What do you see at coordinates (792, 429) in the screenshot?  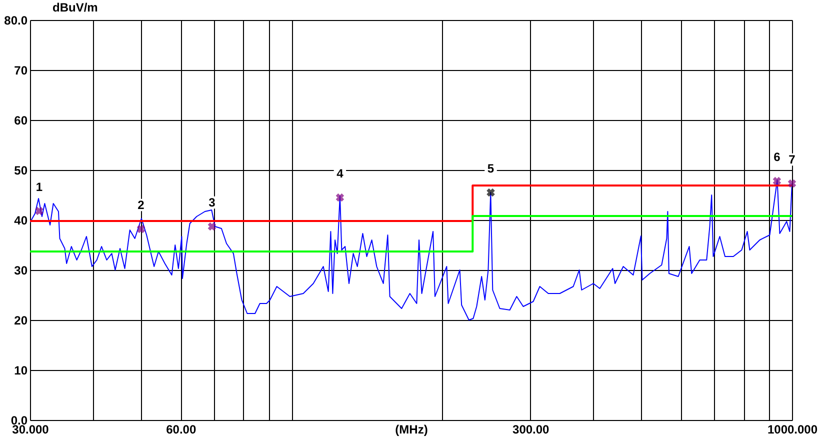 I see `x-tick-label: 1000.000` at bounding box center [792, 429].